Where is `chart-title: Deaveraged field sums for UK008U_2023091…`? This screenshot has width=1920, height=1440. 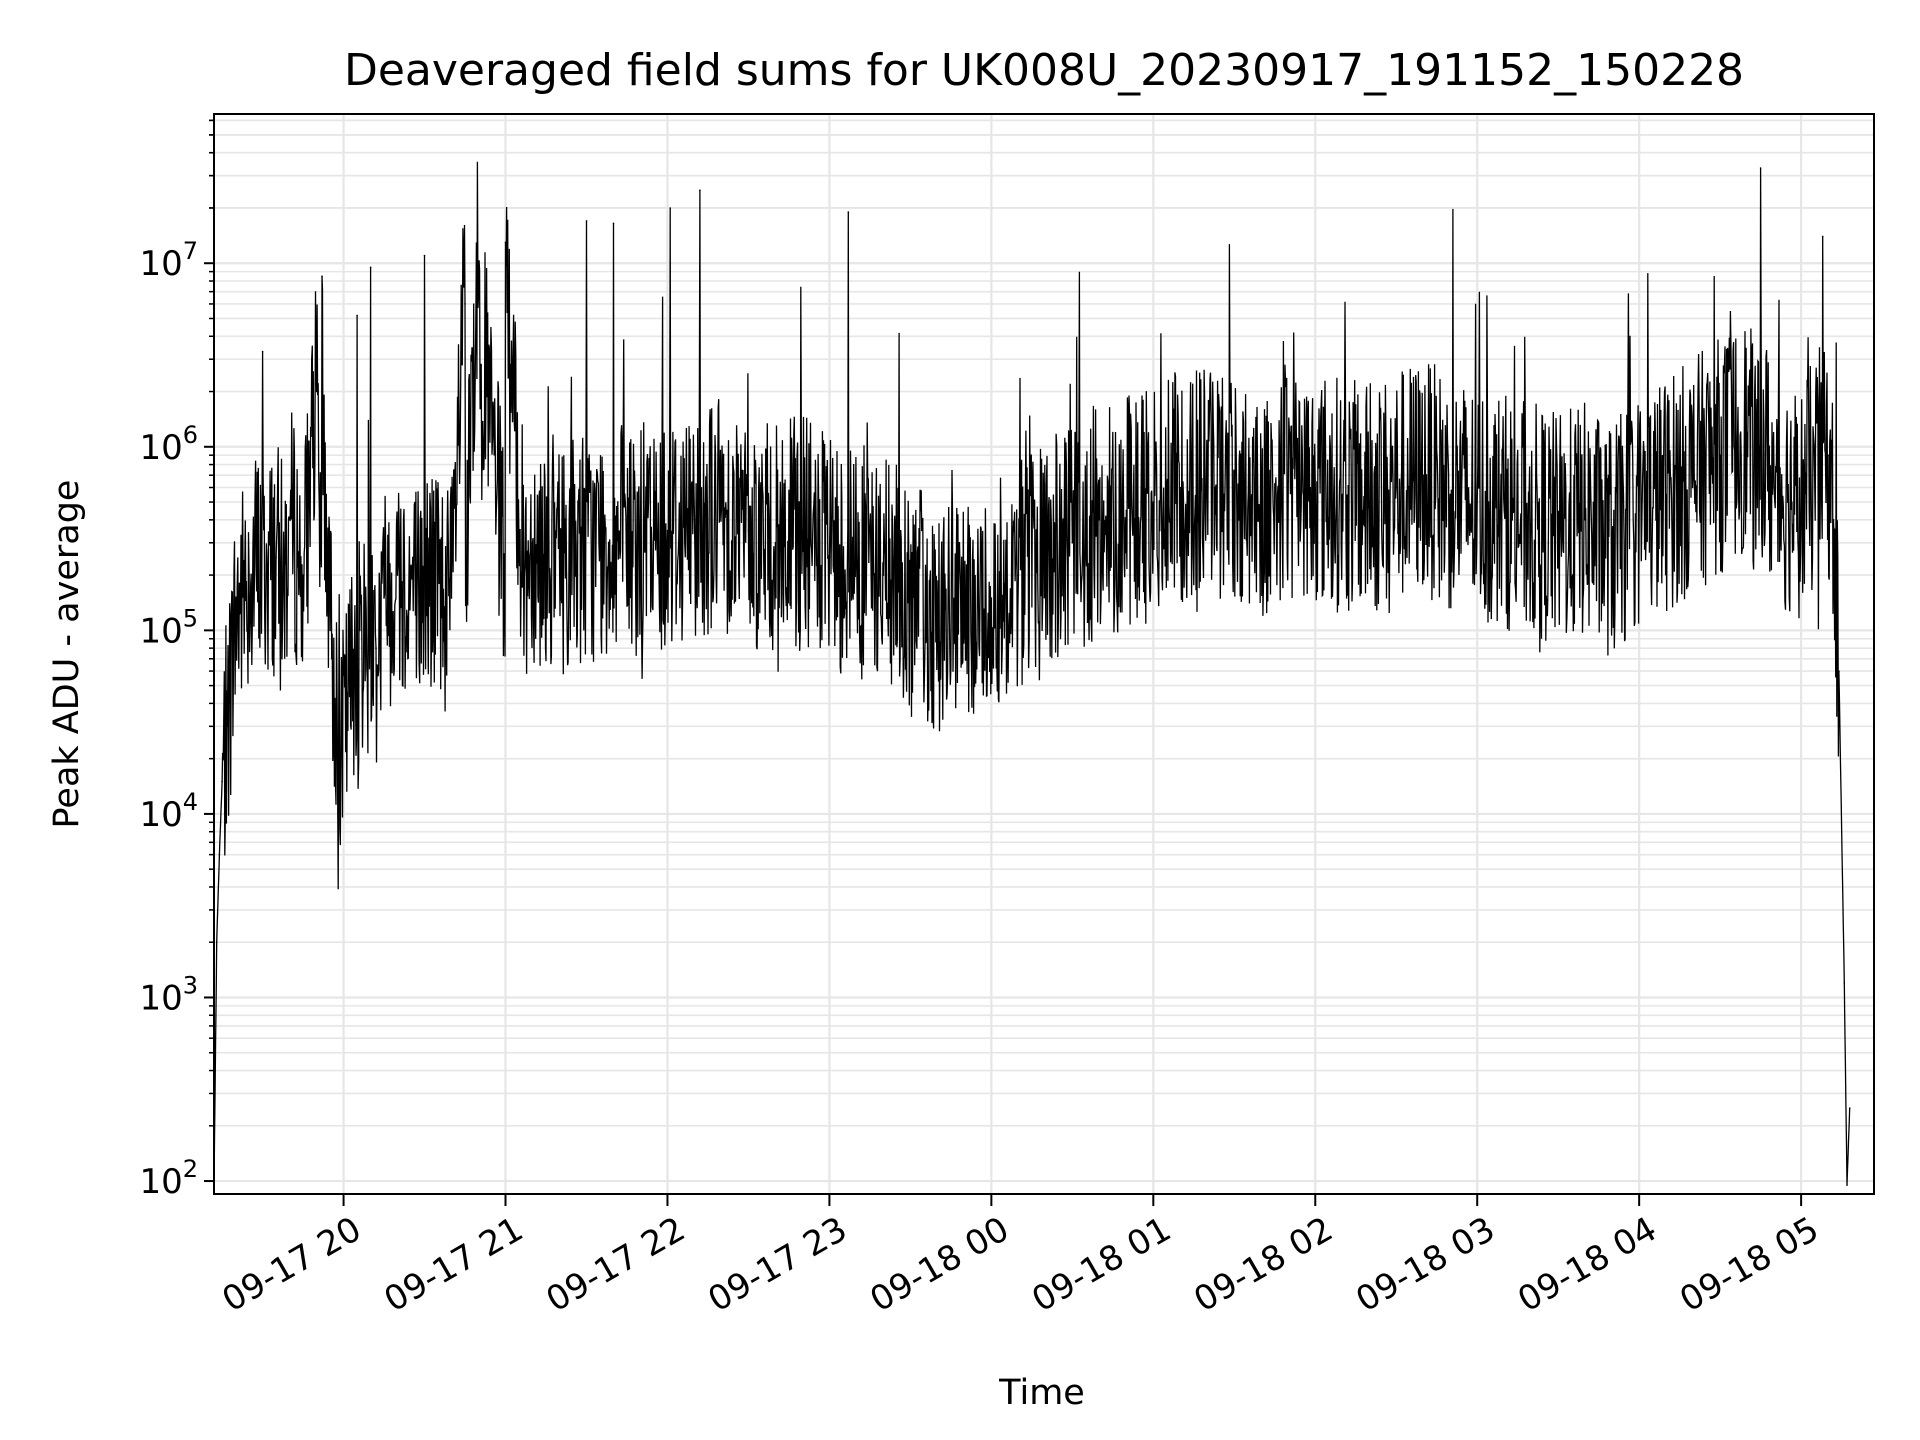 chart-title: Deaveraged field sums for UK008U_2023091… is located at coordinates (1044, 70).